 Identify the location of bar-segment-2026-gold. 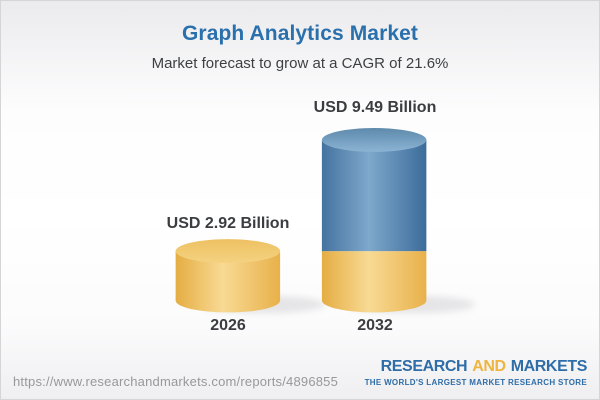
(228, 282).